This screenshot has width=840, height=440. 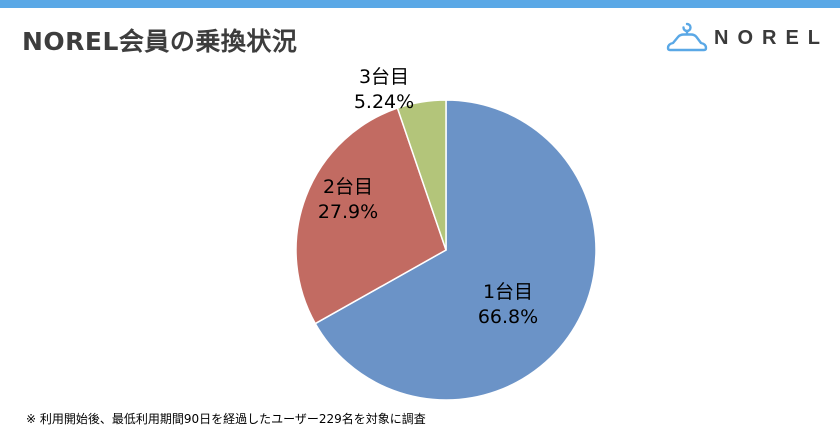 What do you see at coordinates (687, 37) in the screenshot?
I see `car-hanger-icon` at bounding box center [687, 37].